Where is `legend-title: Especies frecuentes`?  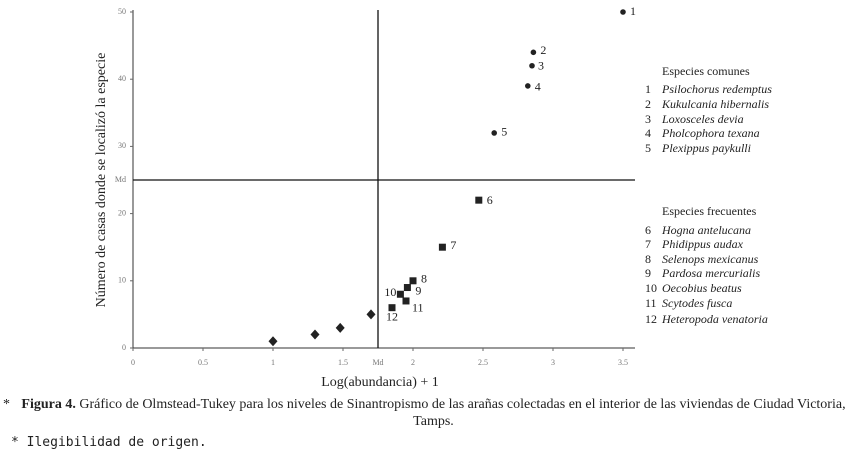 legend-title: Especies frecuentes is located at coordinates (709, 211).